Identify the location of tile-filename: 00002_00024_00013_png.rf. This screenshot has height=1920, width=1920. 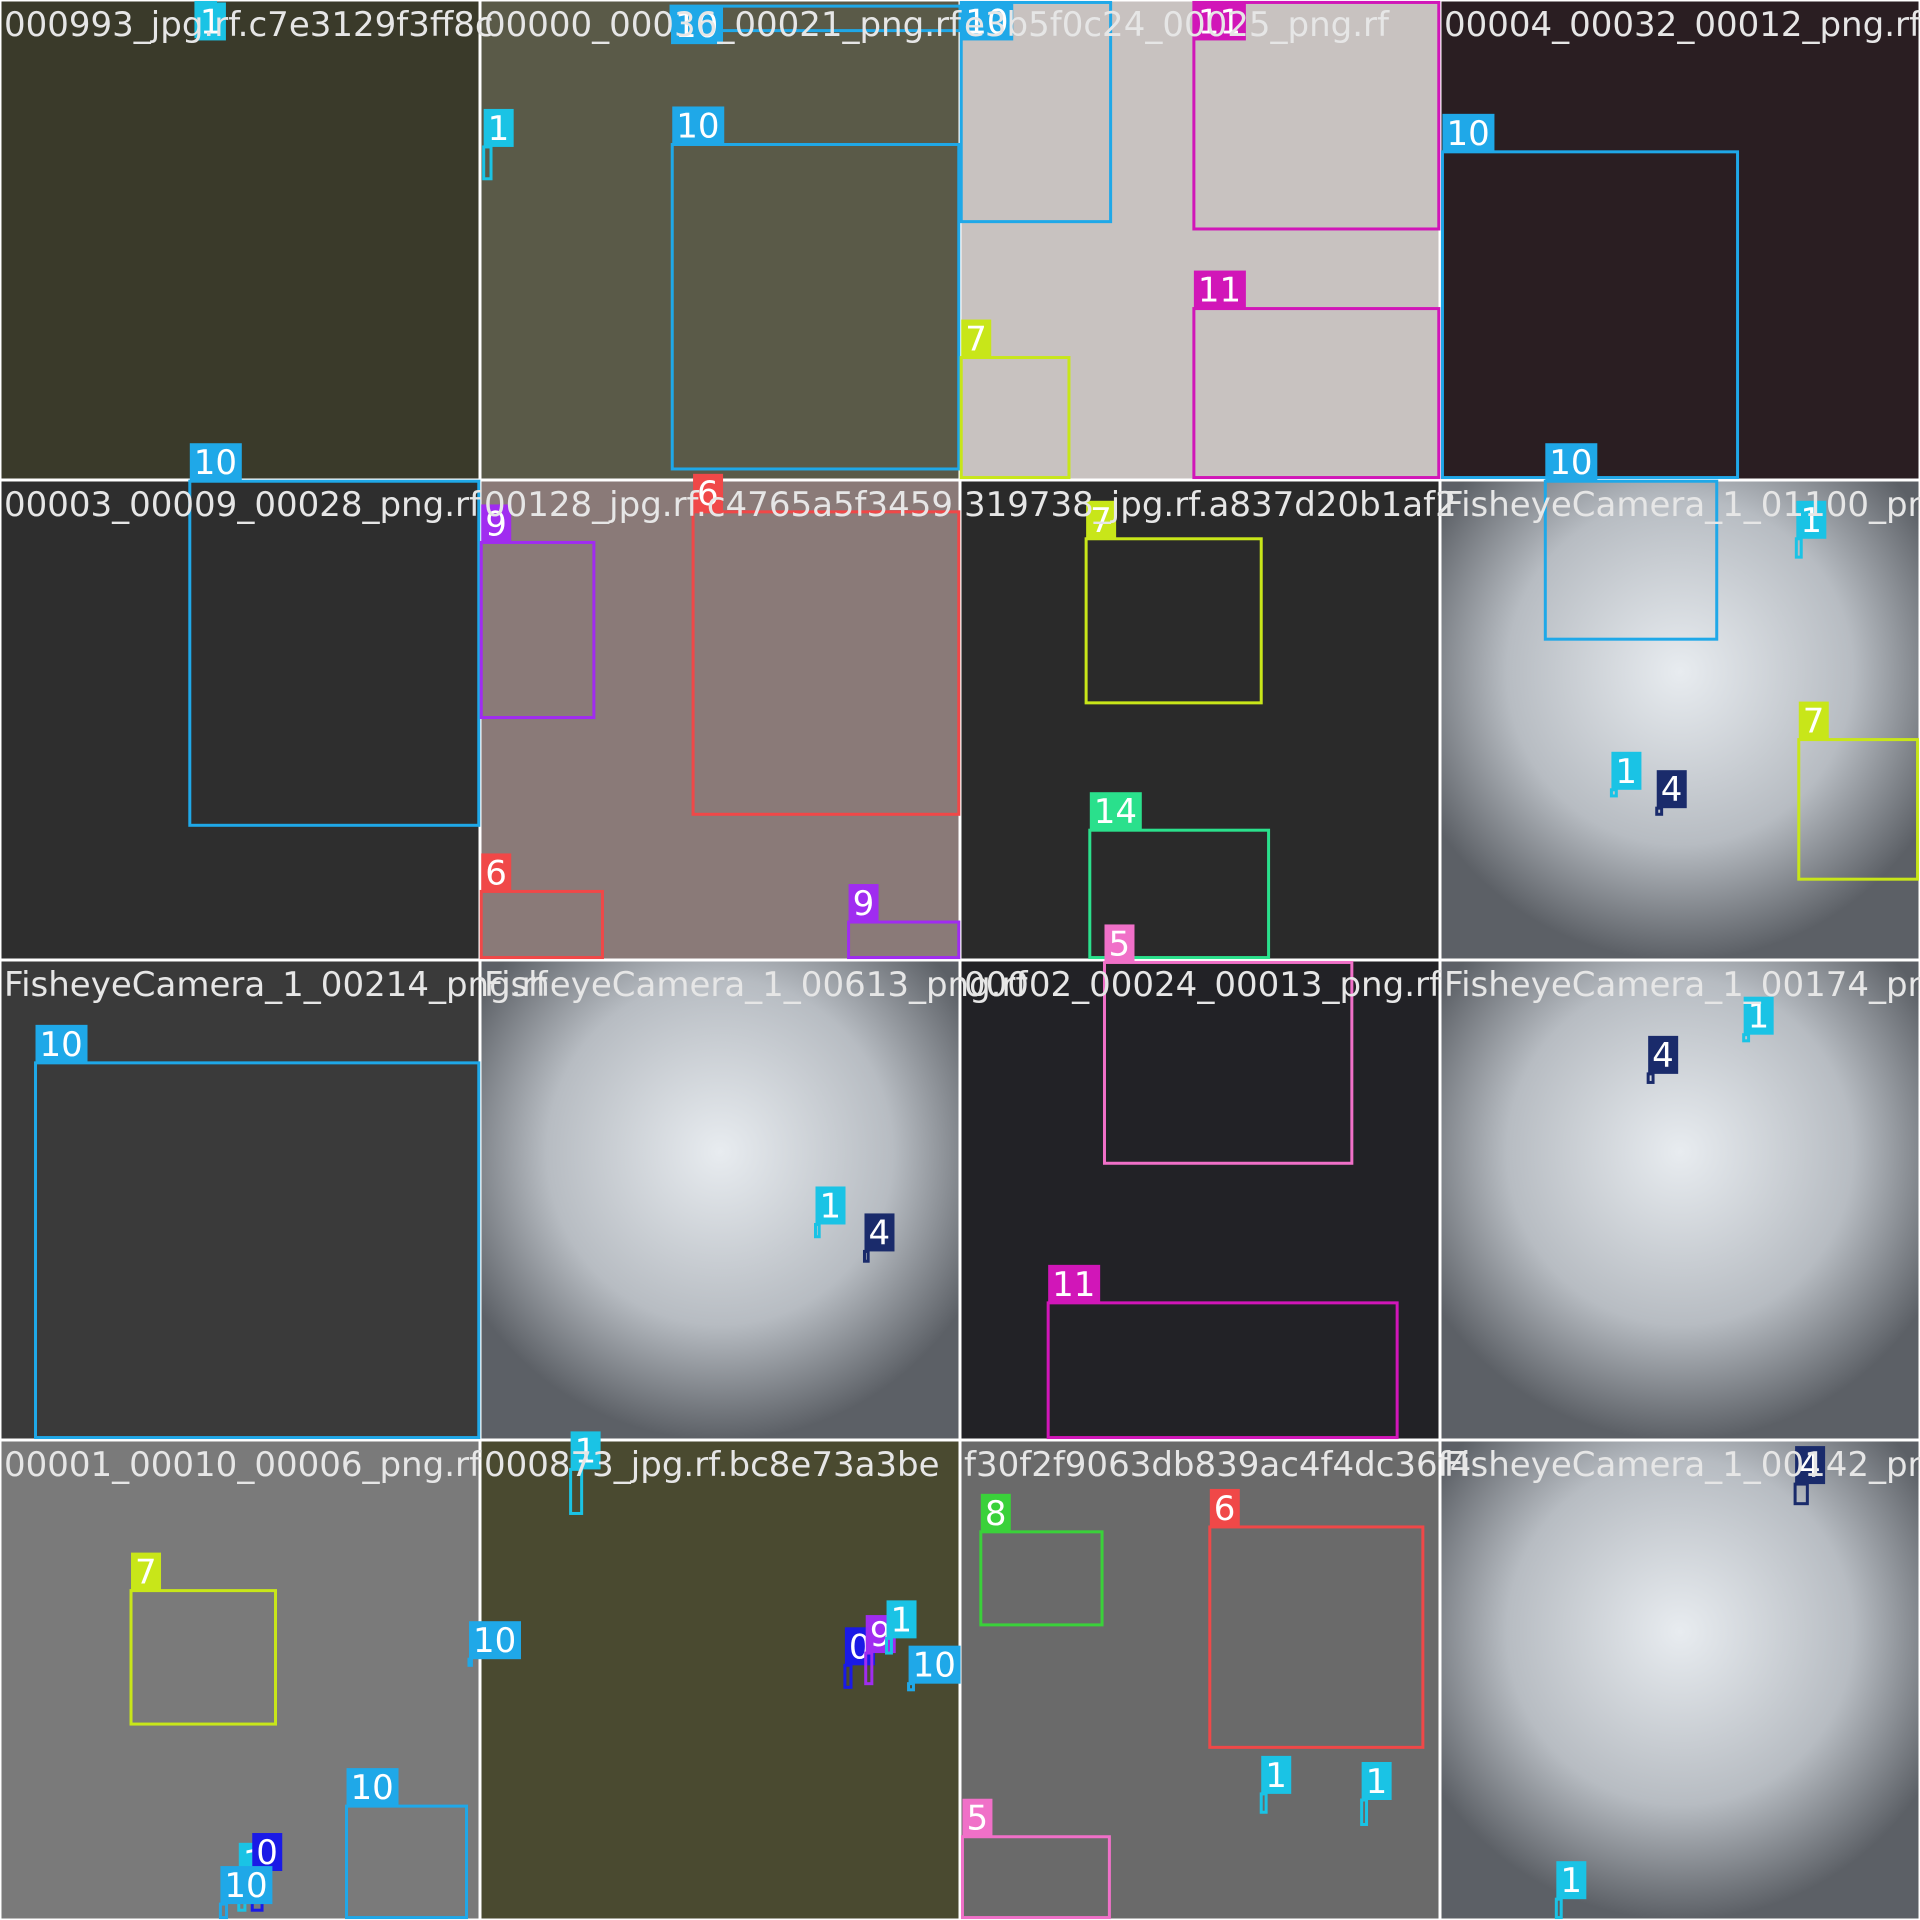
(1203, 985).